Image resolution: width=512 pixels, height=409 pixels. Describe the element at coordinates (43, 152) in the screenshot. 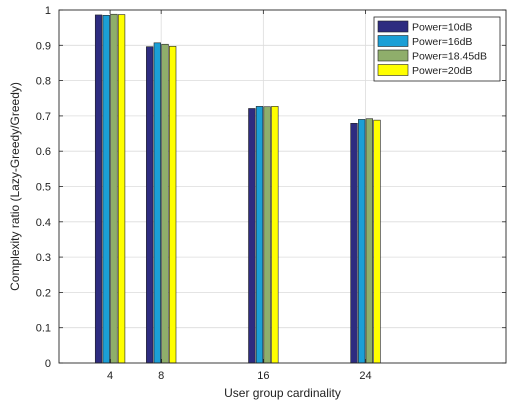

I see `y-tick-label: 0.6` at that location.